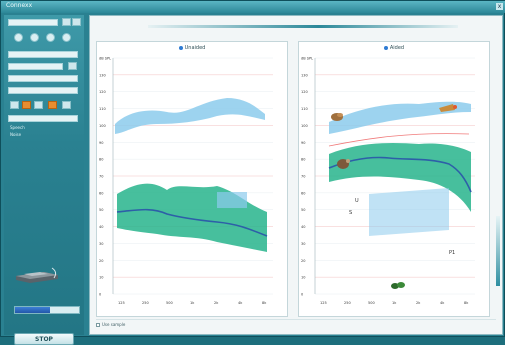  What do you see at coordinates (34, 37) in the screenshot?
I see `speaker-icon` at bounding box center [34, 37].